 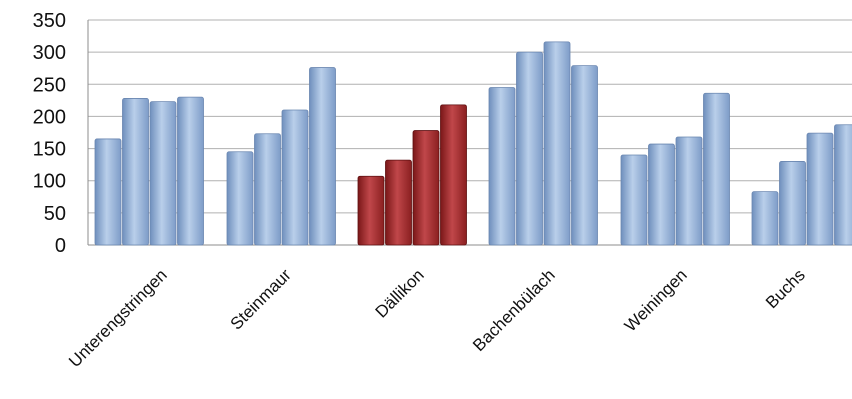 I want to click on y-tick-label: 200, so click(x=49, y=117).